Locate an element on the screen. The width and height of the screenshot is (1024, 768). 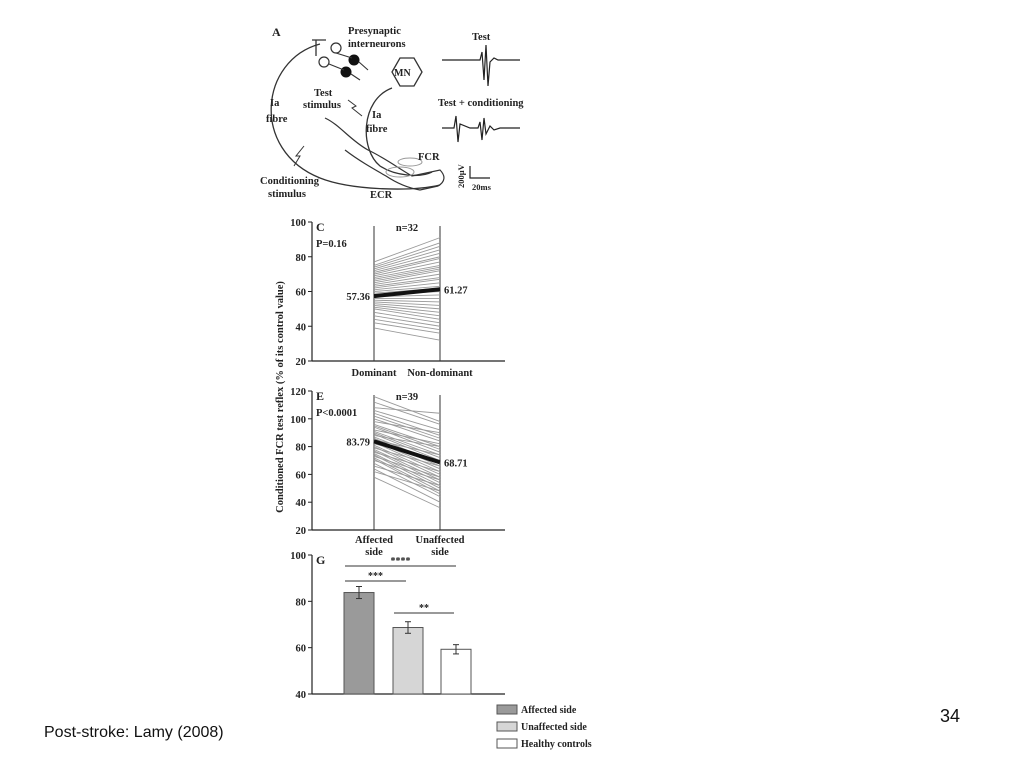
trace-test-conditioning is located at coordinates (481, 129).